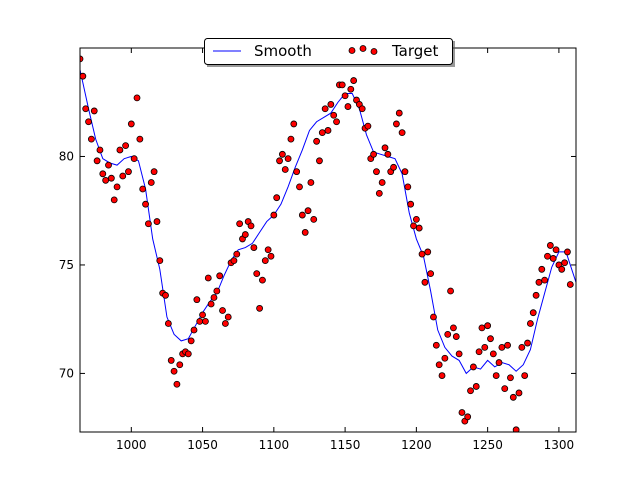 This screenshot has height=480, width=640. Describe the element at coordinates (274, 445) in the screenshot. I see `x-tick-label: 1100` at that location.